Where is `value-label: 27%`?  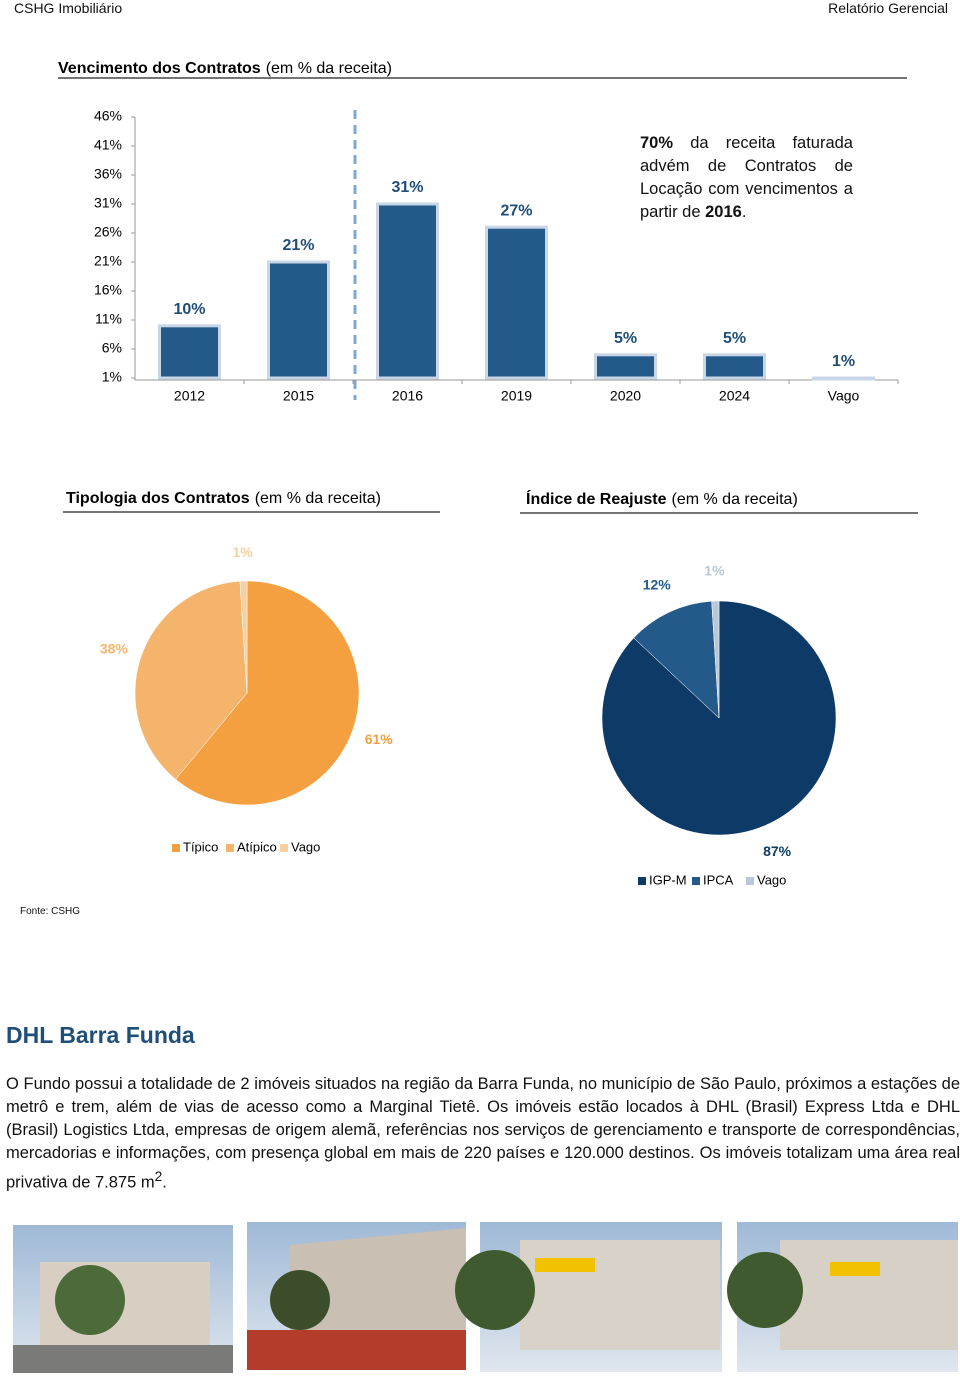 value-label: 27% is located at coordinates (516, 210).